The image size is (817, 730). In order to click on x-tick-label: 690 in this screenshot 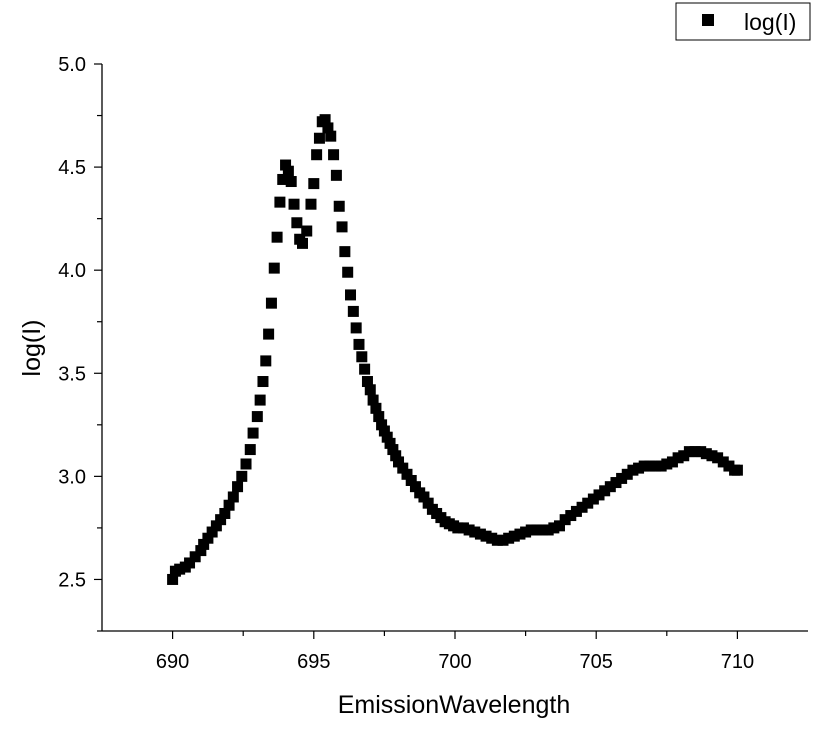, I will do `click(172, 662)`.